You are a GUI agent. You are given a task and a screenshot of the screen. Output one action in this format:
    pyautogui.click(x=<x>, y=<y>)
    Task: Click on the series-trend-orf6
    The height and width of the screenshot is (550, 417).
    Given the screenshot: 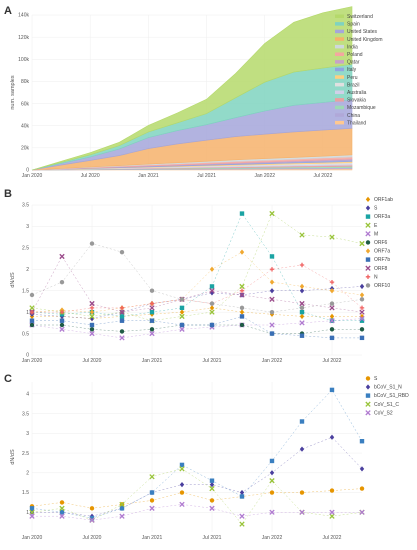 What is the action you would take?
    pyautogui.click(x=197, y=329)
    